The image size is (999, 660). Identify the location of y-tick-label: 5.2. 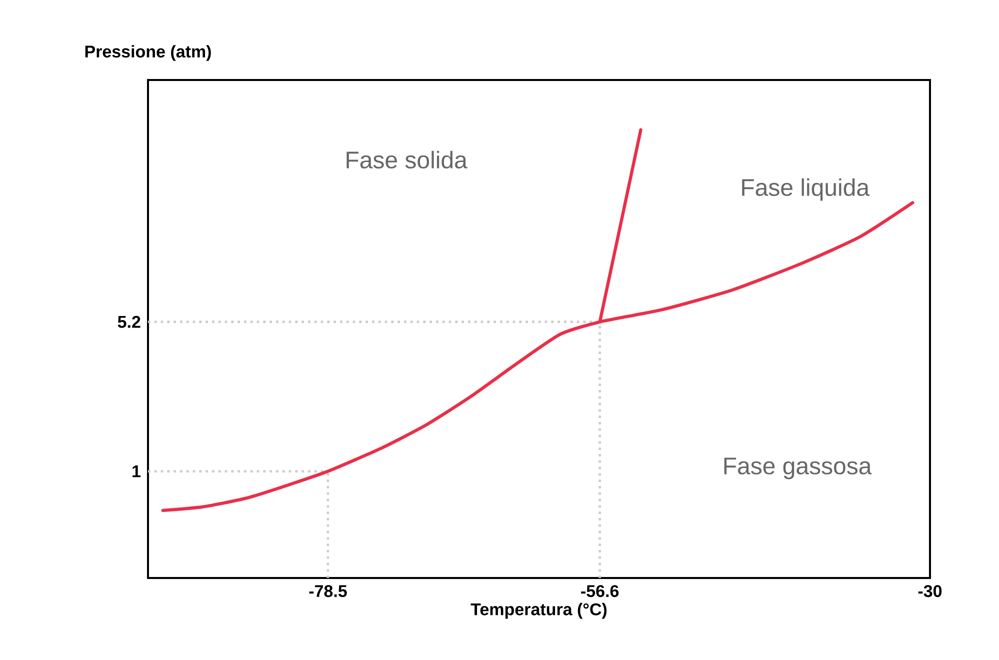
(129, 322).